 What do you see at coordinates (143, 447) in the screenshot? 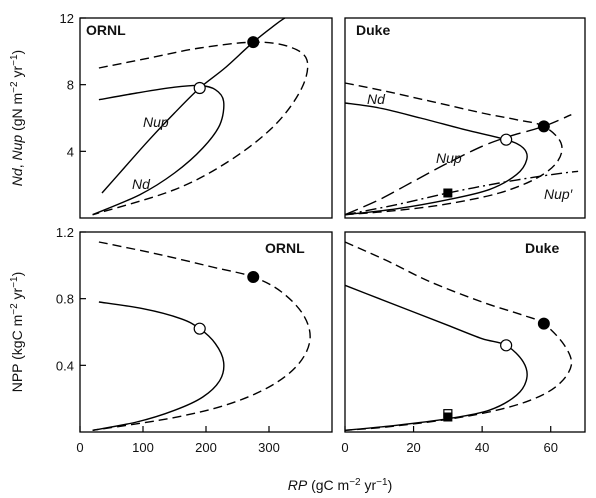
I see `x-tick-label: 100` at bounding box center [143, 447].